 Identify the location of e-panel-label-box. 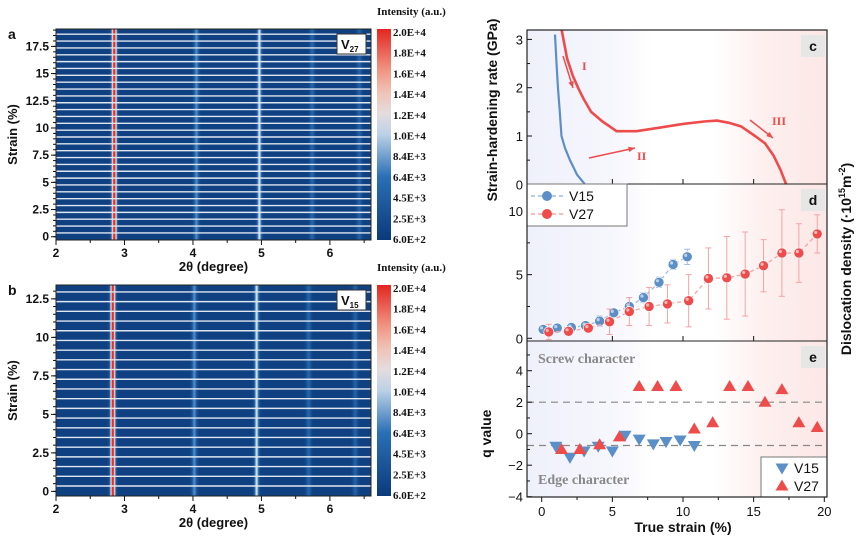
(813, 357).